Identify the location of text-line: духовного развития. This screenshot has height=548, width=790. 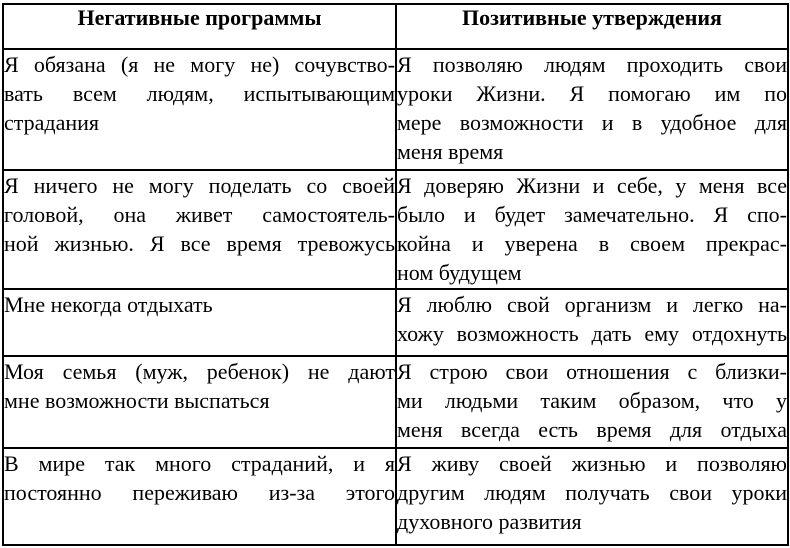
(489, 521).